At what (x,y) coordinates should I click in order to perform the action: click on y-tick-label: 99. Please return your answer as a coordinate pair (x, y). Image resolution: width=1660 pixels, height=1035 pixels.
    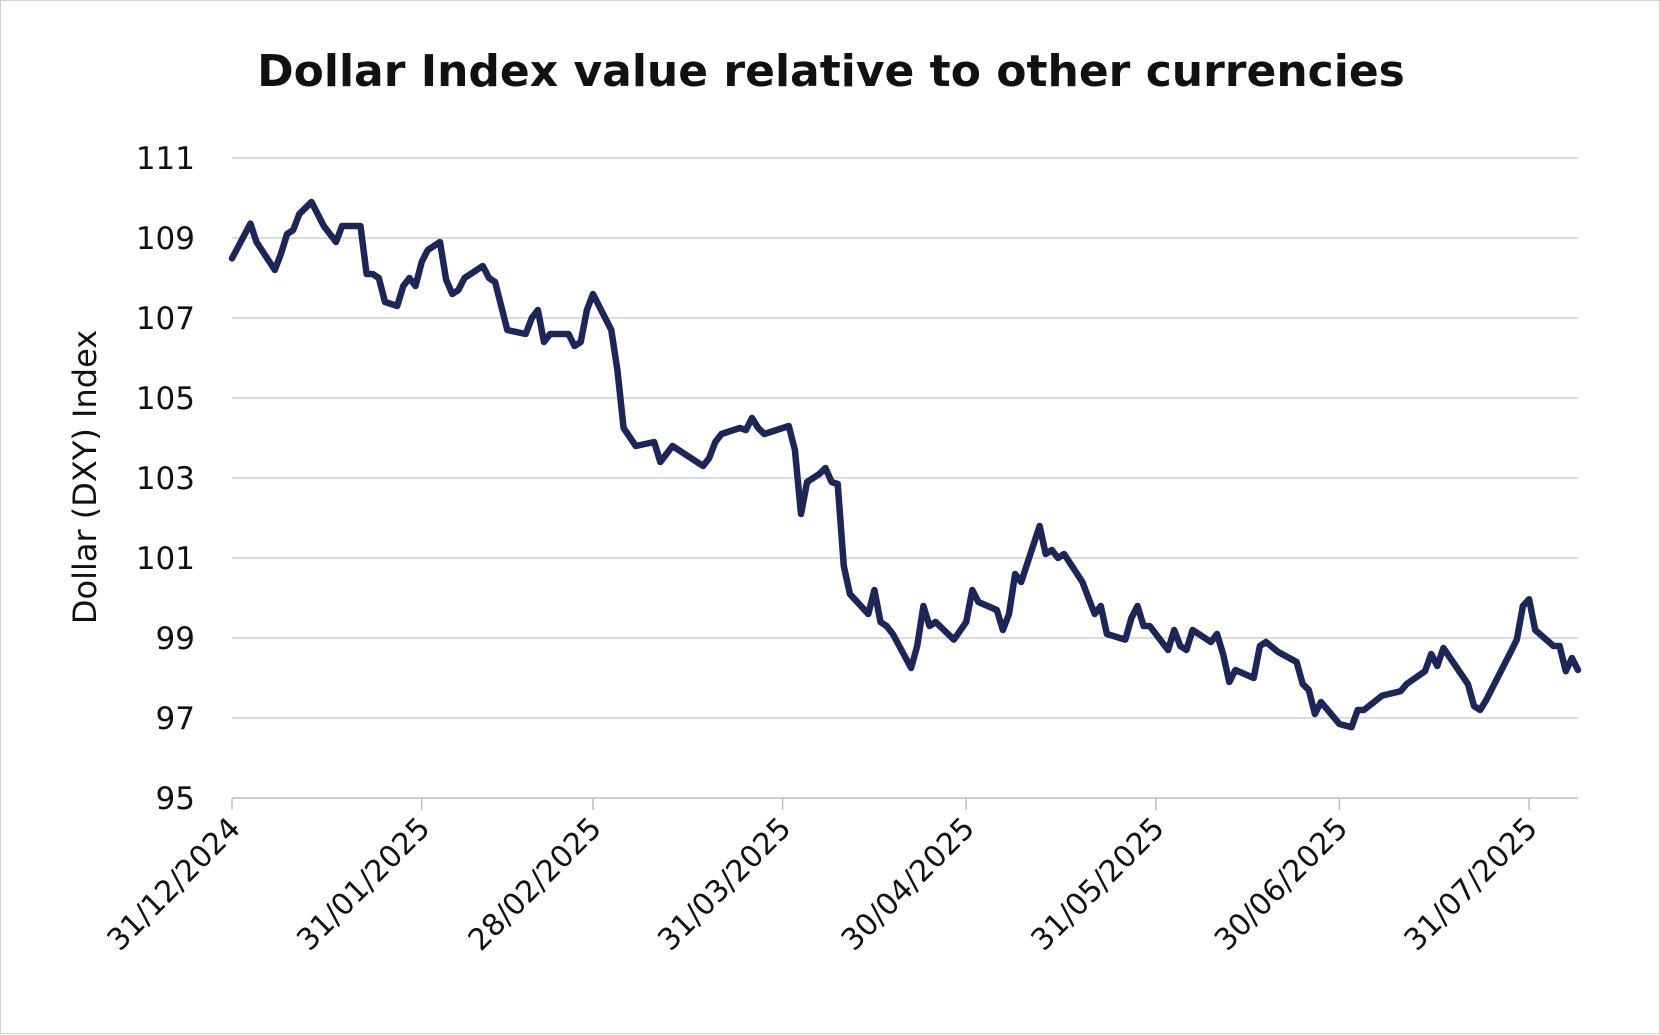
    Looking at the image, I should click on (175, 639).